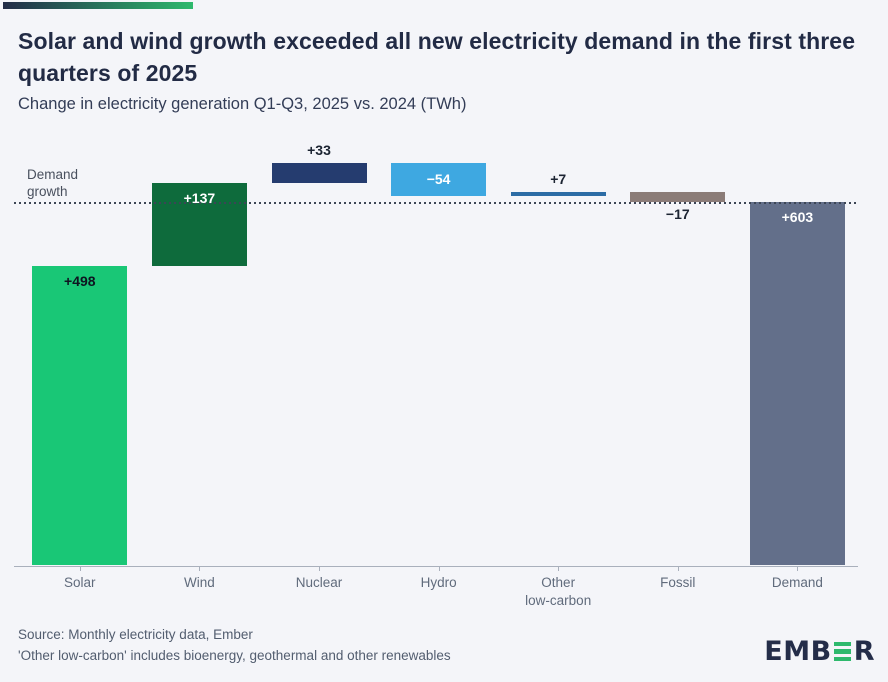 The height and width of the screenshot is (682, 888). What do you see at coordinates (319, 568) in the screenshot?
I see `axis-tick-nuclear` at bounding box center [319, 568].